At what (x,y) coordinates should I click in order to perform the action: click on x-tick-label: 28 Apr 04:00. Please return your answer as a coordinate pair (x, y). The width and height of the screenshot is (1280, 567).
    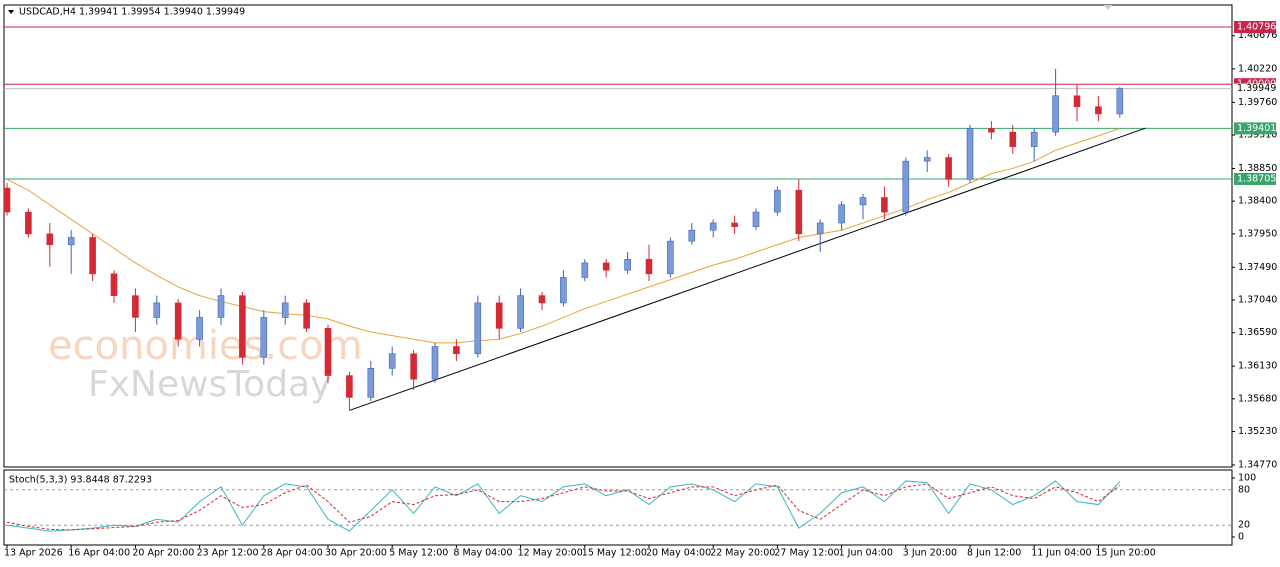
    Looking at the image, I should click on (292, 553).